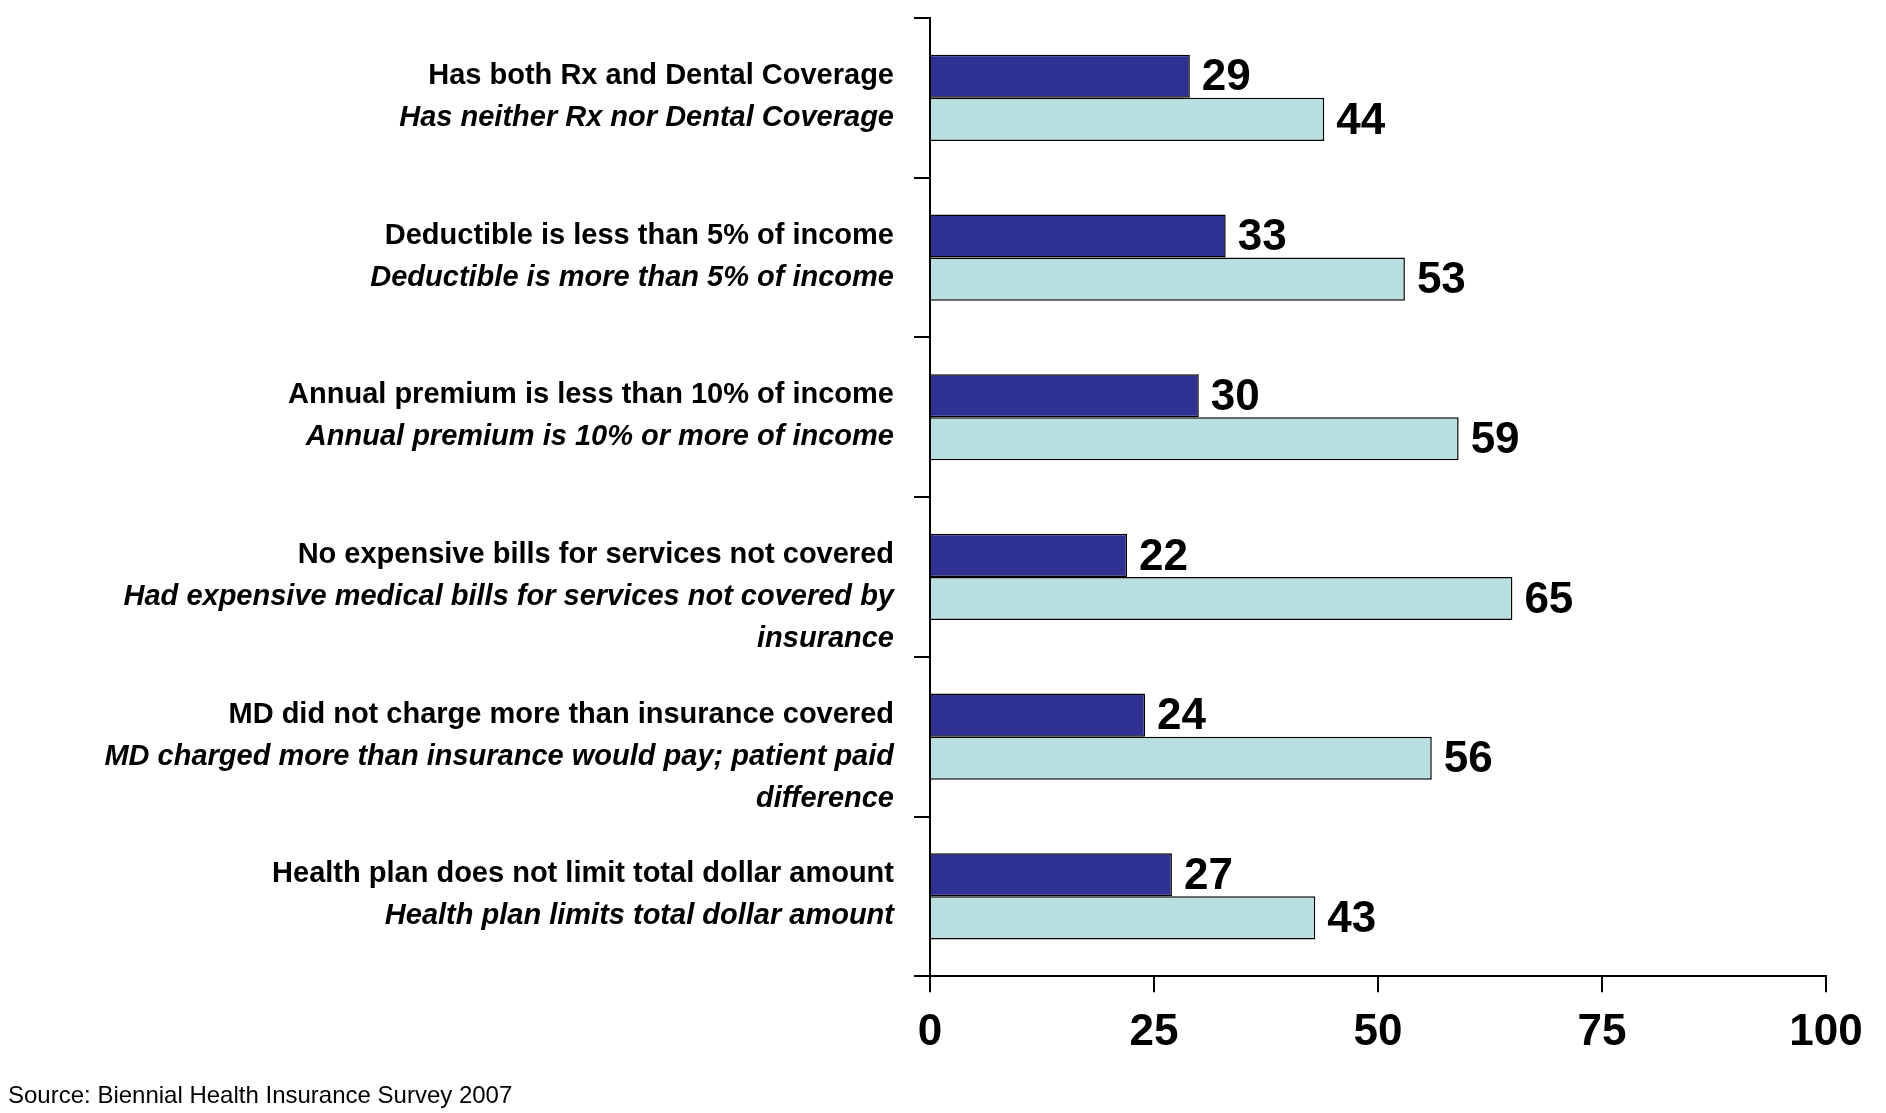 The image size is (1886, 1113). Describe the element at coordinates (1262, 235) in the screenshot. I see `data-label: 33` at that location.